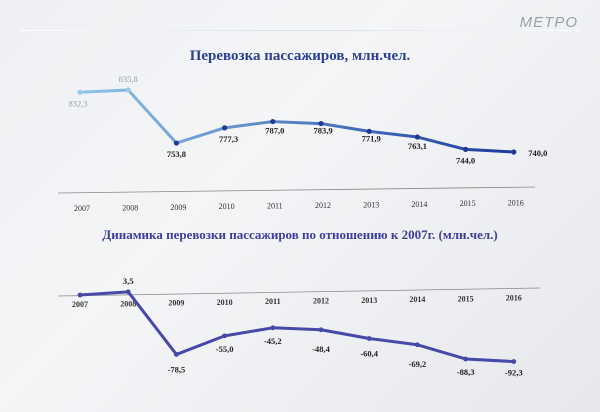  Describe the element at coordinates (371, 138) in the screenshot. I see `chart1-data-label: 771,9` at that location.